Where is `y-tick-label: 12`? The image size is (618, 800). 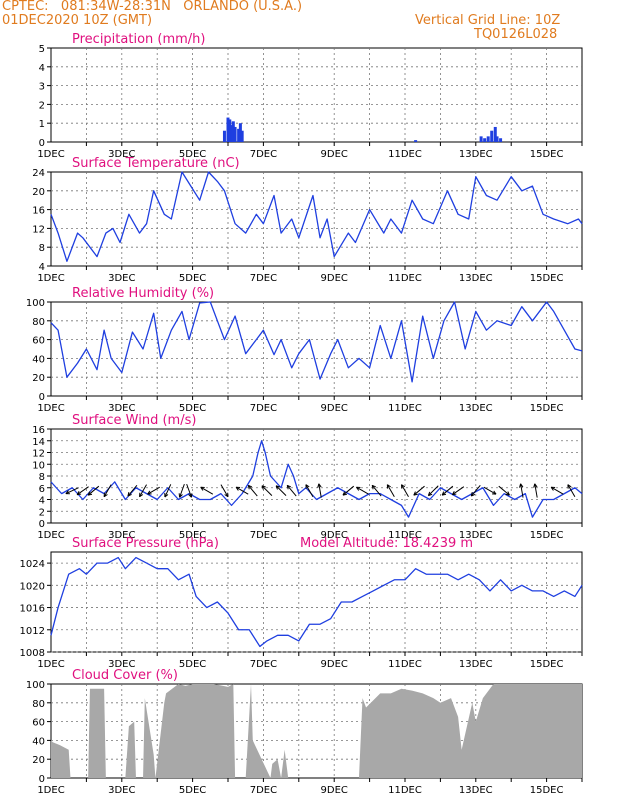 y-tick-label: 12 is located at coordinates (38, 454).